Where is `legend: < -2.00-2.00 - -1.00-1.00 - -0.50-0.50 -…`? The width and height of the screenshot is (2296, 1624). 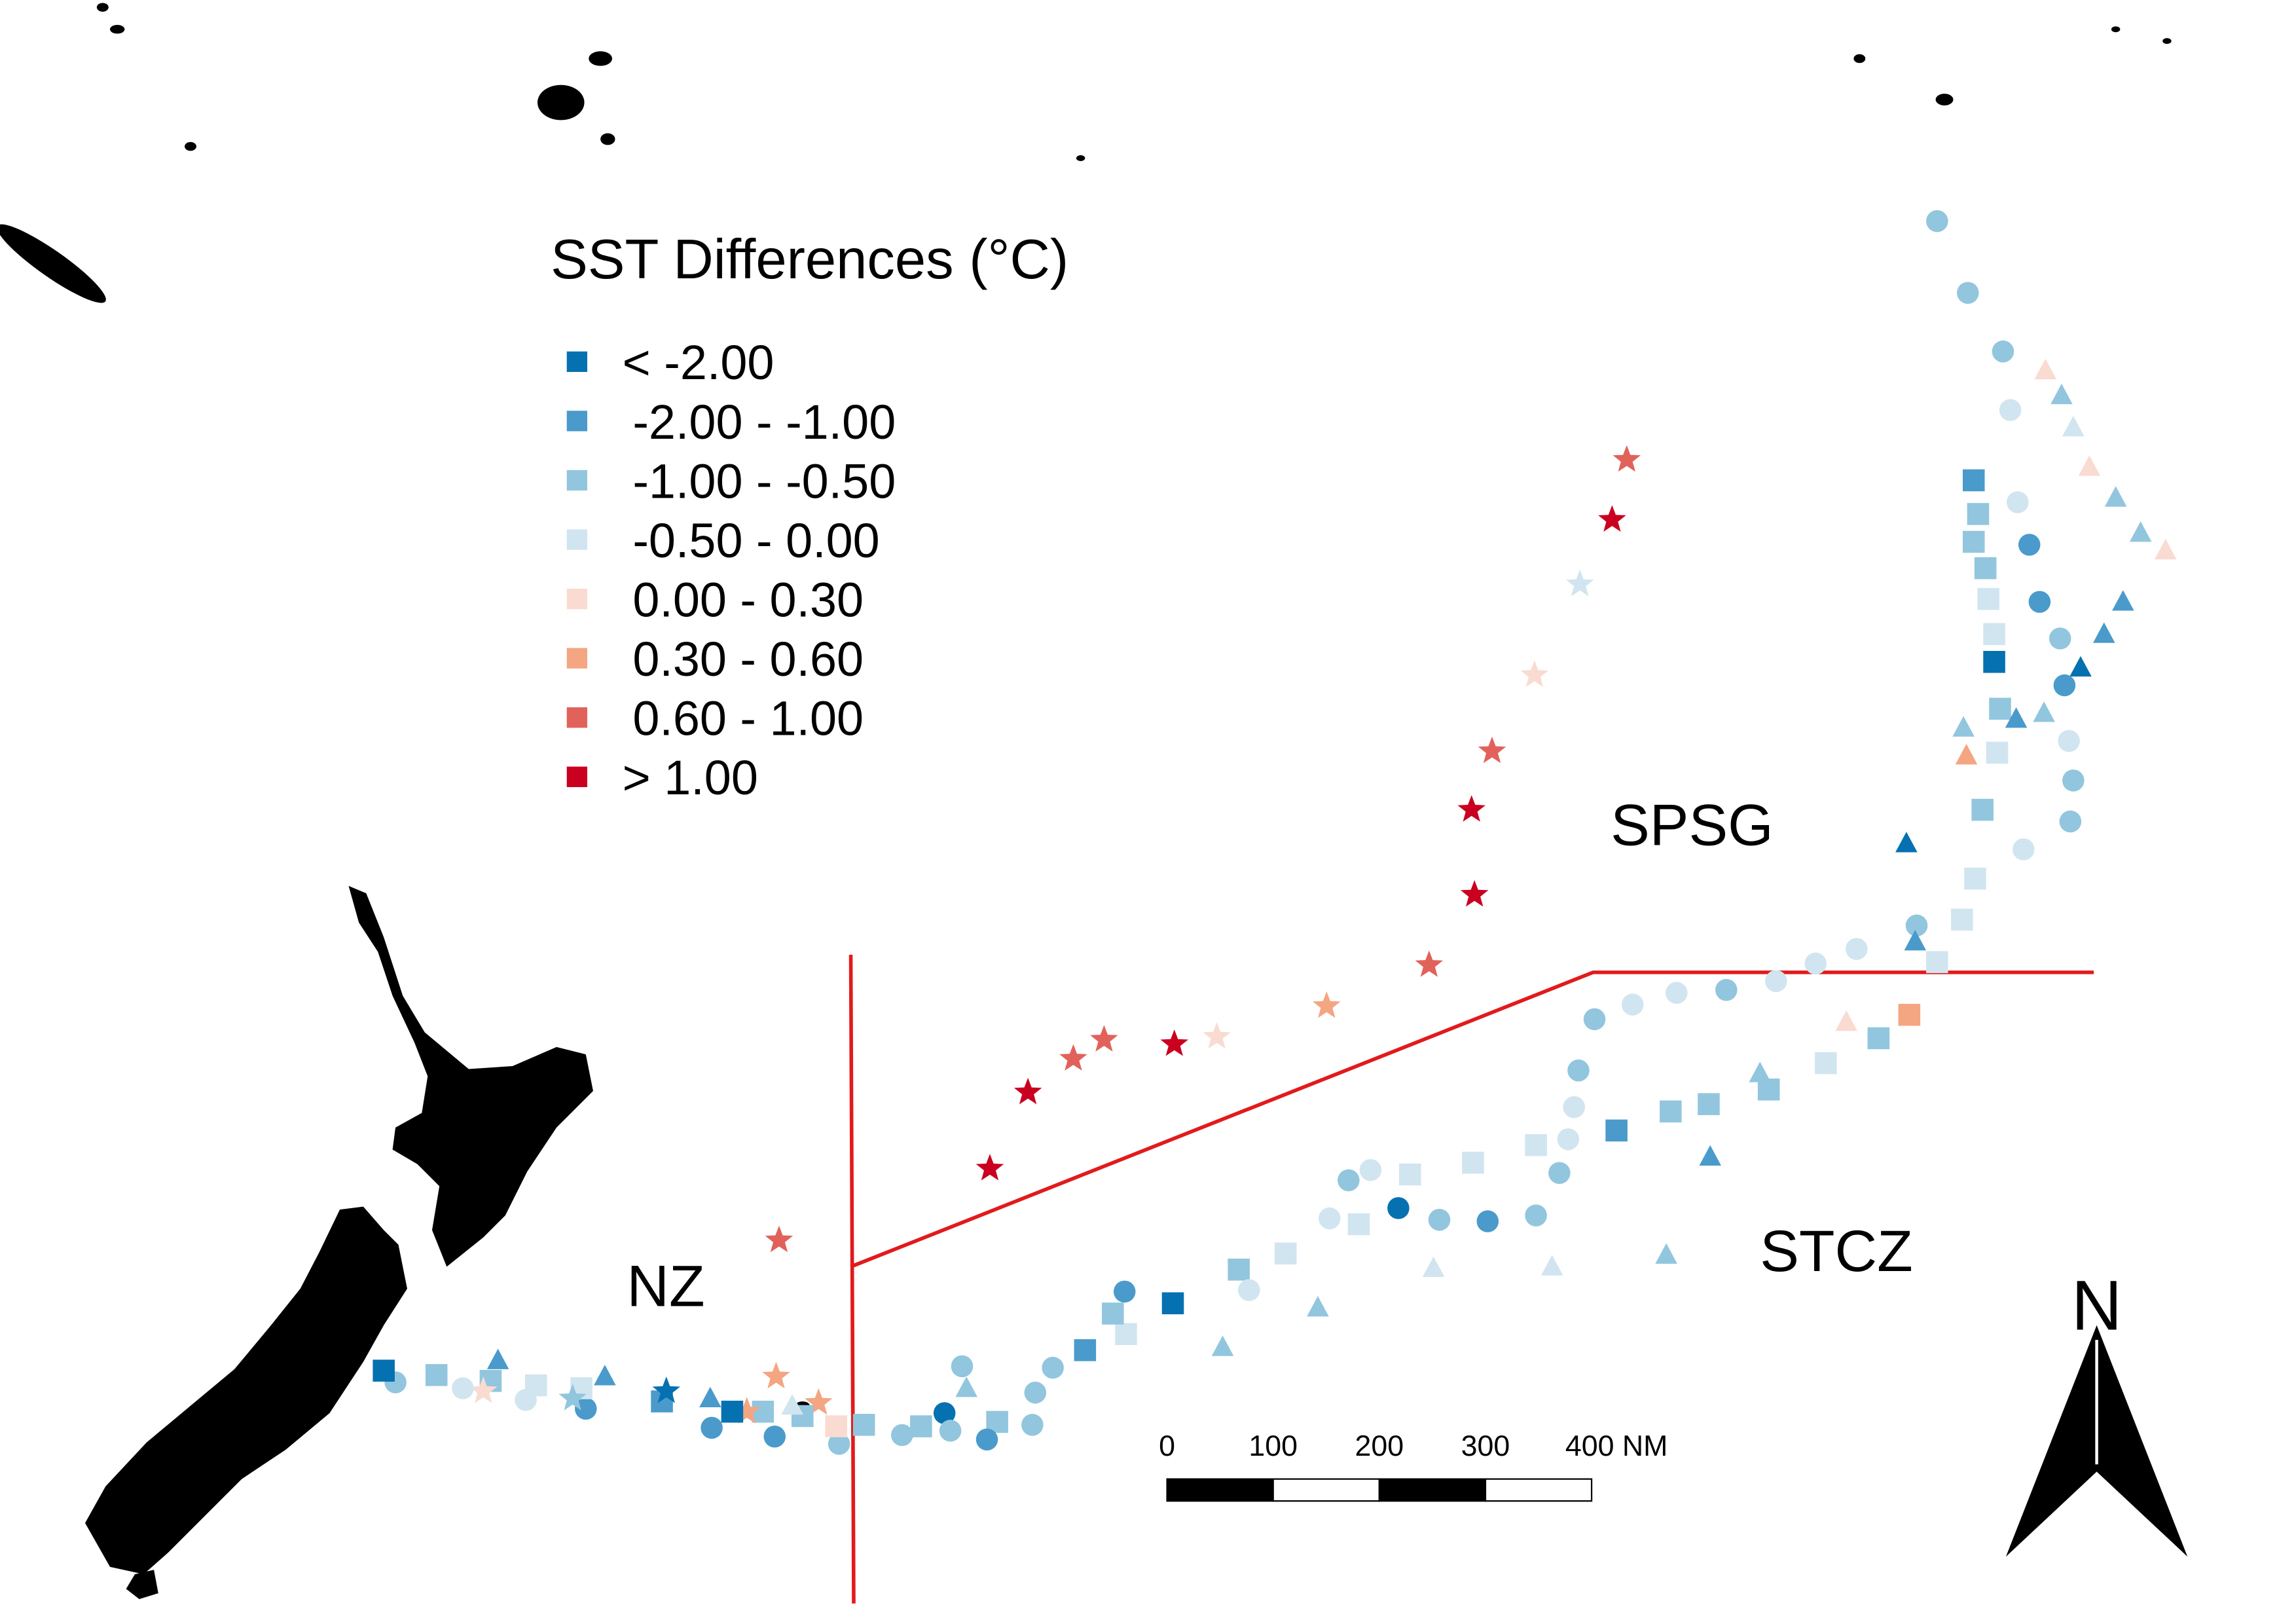 legend: < -2.00-2.00 - -1.00-1.00 - -0.50-0.50 -… is located at coordinates (731, 570).